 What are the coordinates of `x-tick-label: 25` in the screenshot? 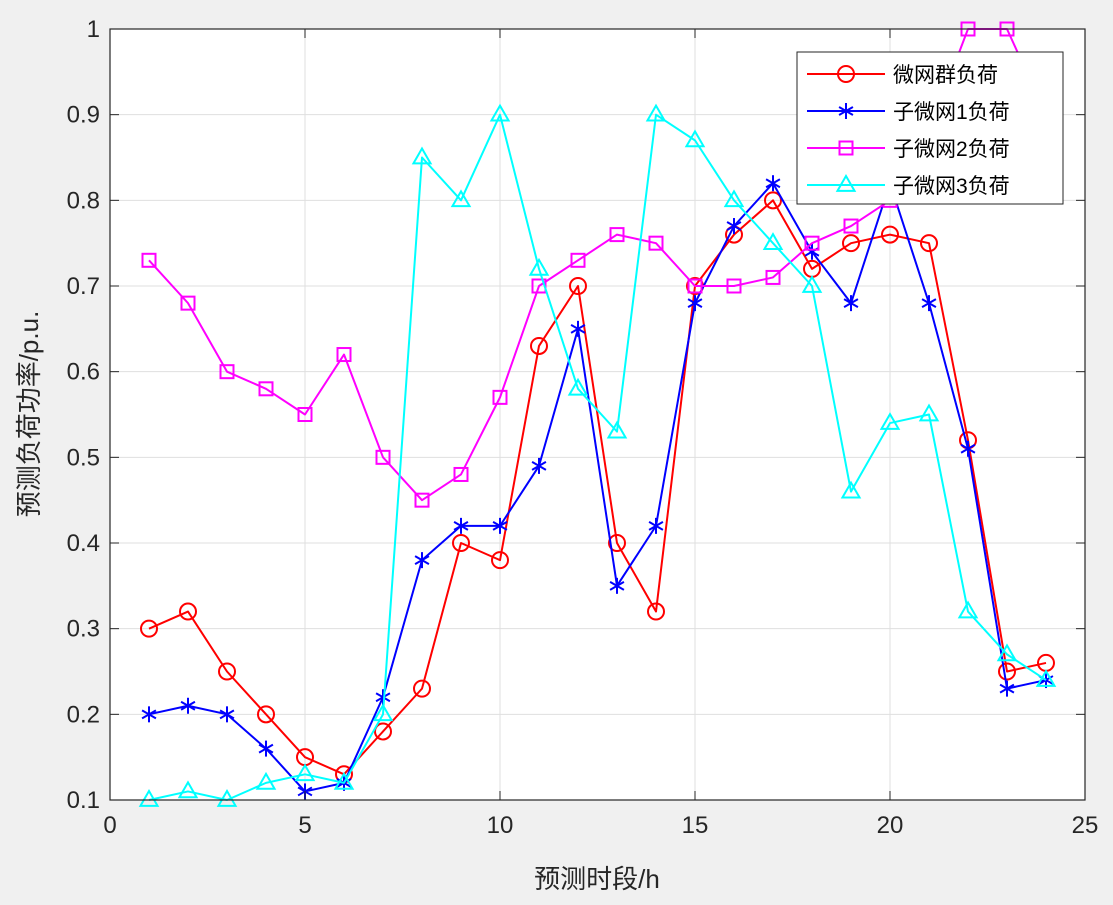 It's located at (1085, 825).